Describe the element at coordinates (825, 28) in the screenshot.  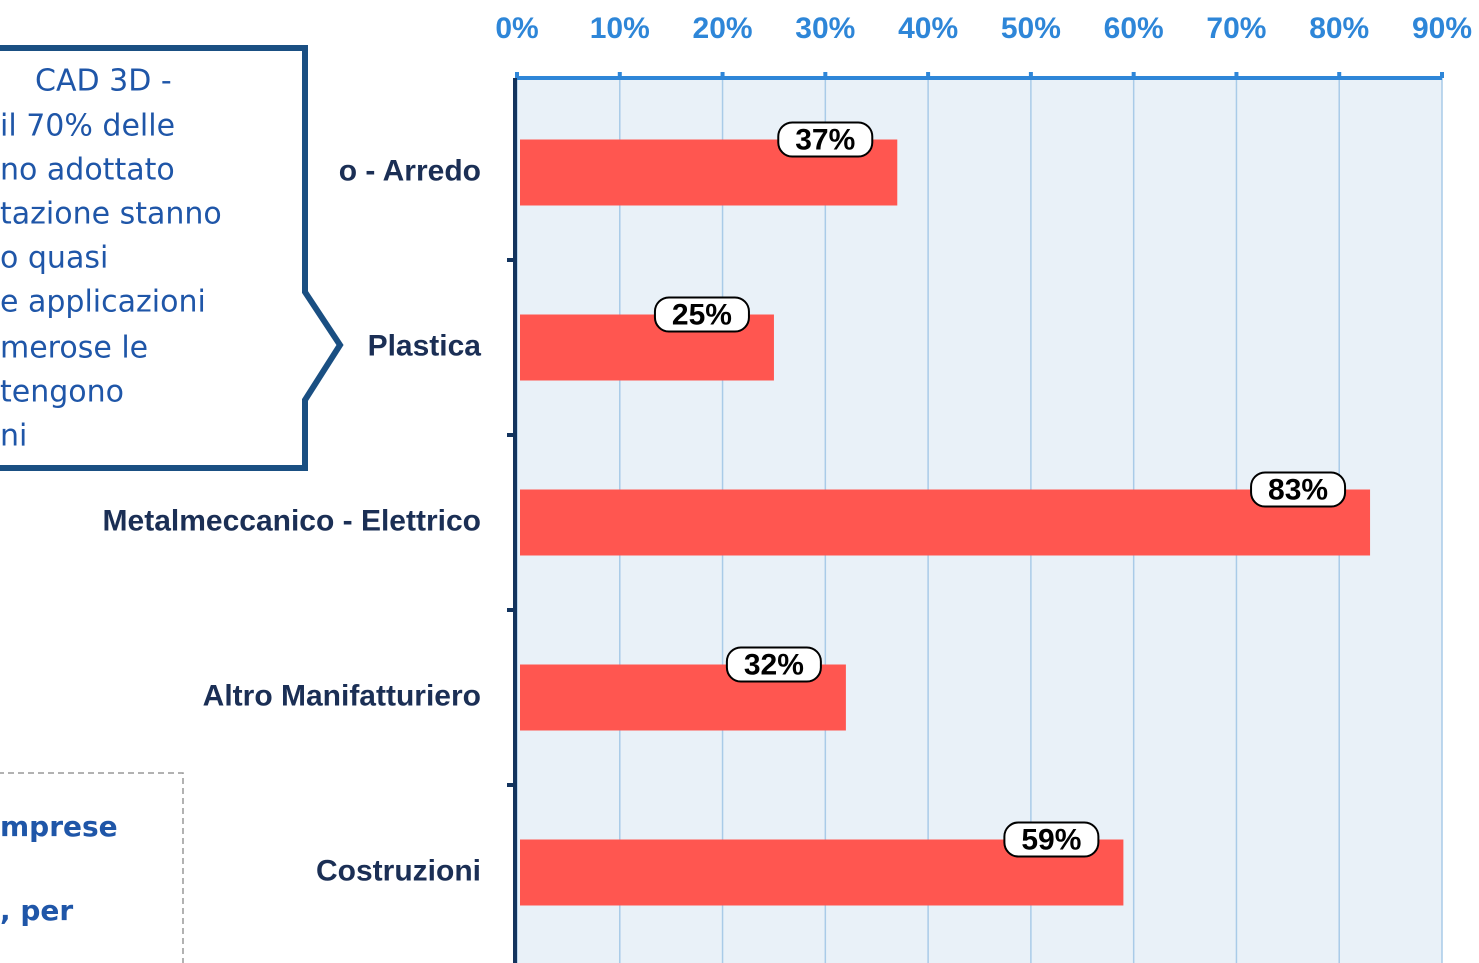
I see `x-tick-label: 30%` at that location.